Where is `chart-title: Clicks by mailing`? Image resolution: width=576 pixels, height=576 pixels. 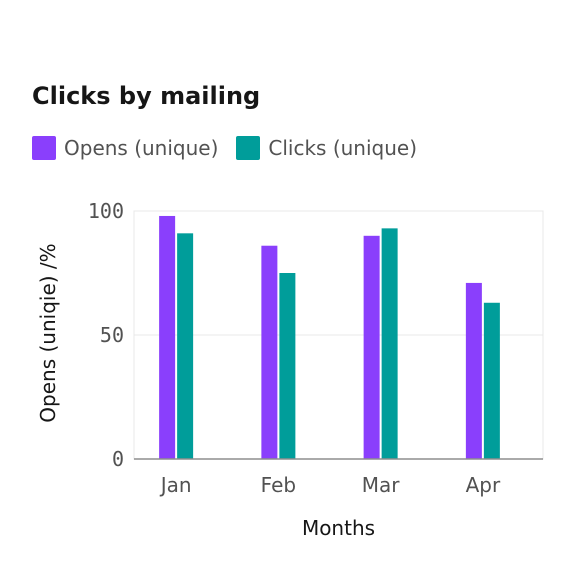 chart-title: Clicks by mailing is located at coordinates (146, 96).